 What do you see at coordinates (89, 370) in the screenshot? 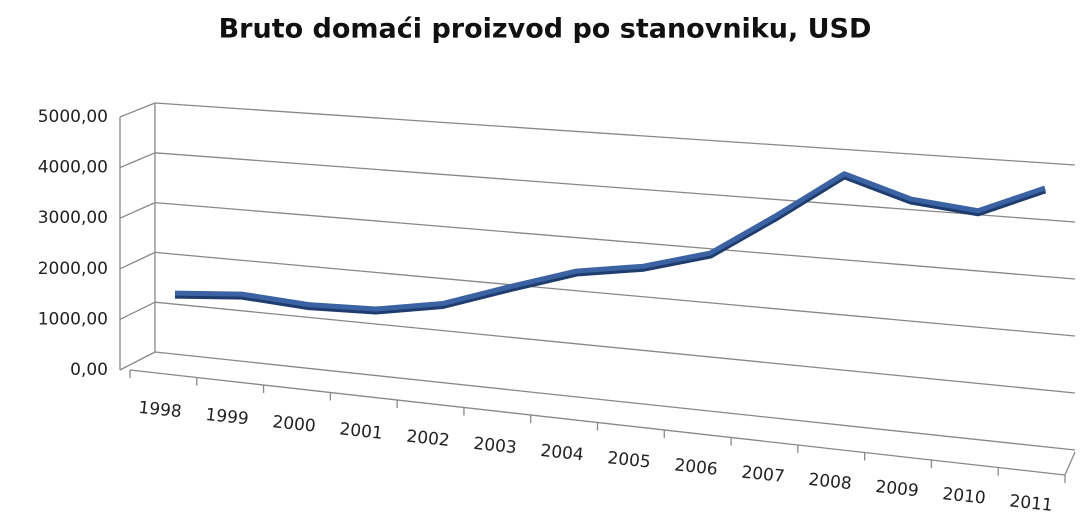
I see `y-tick-label: 0,00` at bounding box center [89, 370].